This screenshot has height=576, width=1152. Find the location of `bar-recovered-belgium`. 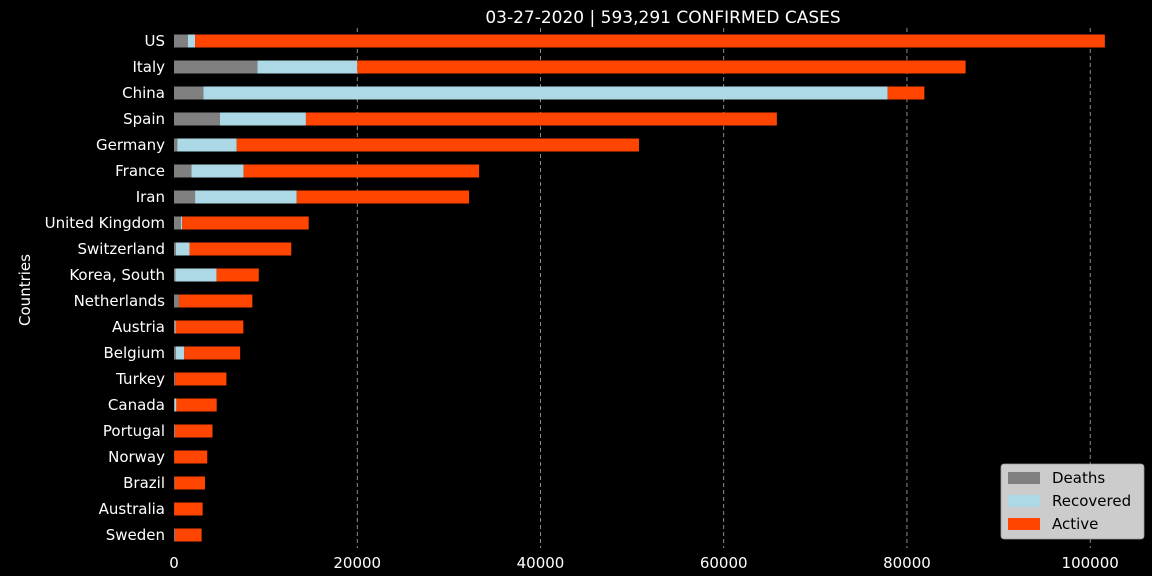

bar-recovered-belgium is located at coordinates (180, 353).